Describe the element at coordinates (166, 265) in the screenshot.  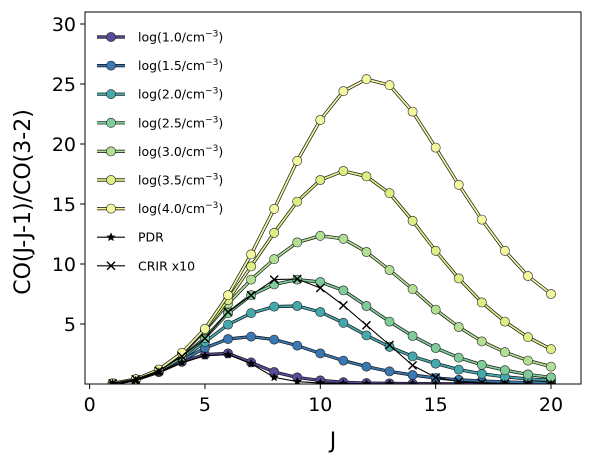
I see `legend-label: CRIR x10` at that location.